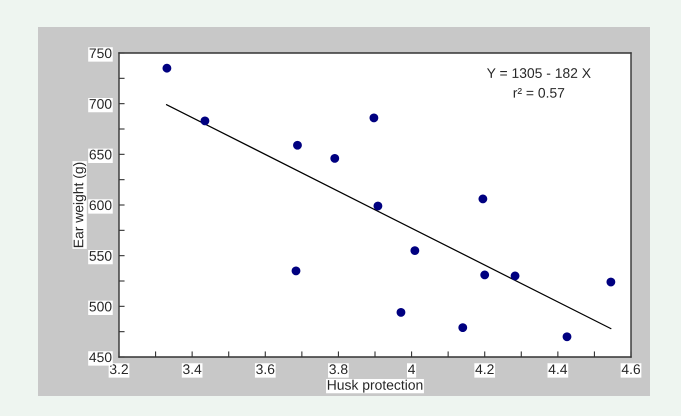  What do you see at coordinates (375, 386) in the screenshot?
I see `x-axis-title: Husk protection` at bounding box center [375, 386].